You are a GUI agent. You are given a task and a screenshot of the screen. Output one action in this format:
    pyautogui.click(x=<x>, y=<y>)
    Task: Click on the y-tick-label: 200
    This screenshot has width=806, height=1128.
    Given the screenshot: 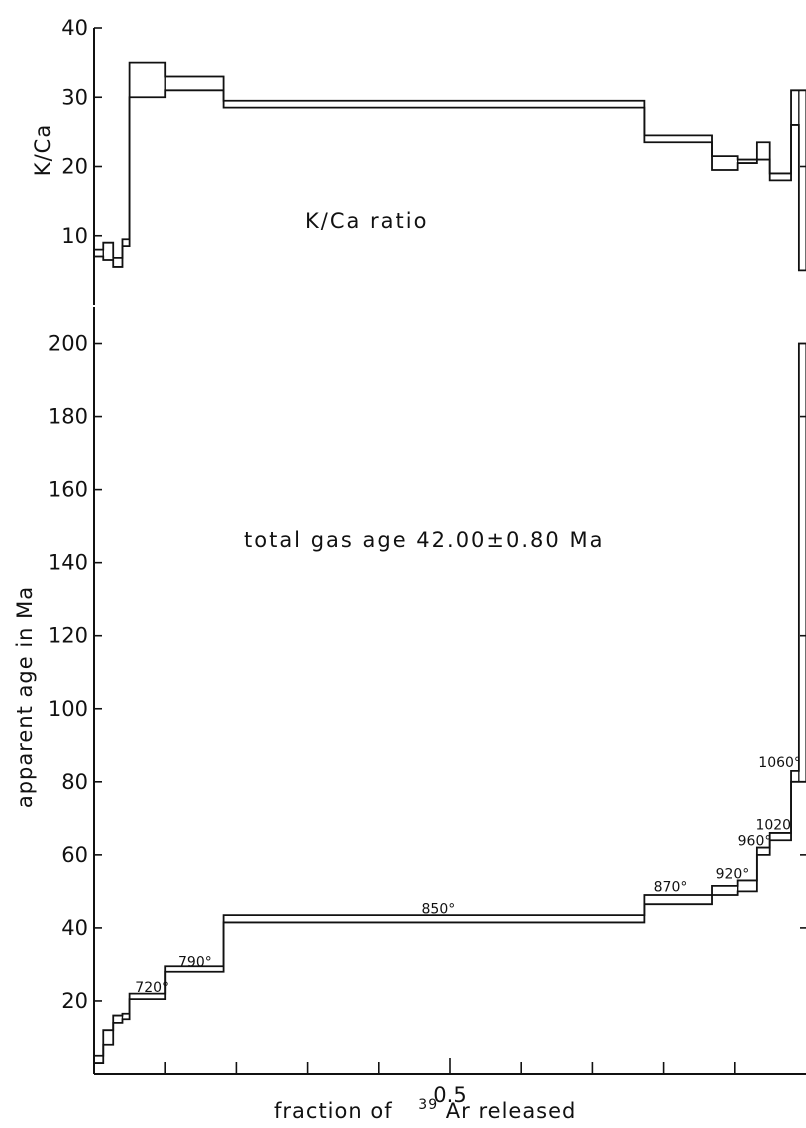 What is the action you would take?
    pyautogui.click(x=68, y=344)
    